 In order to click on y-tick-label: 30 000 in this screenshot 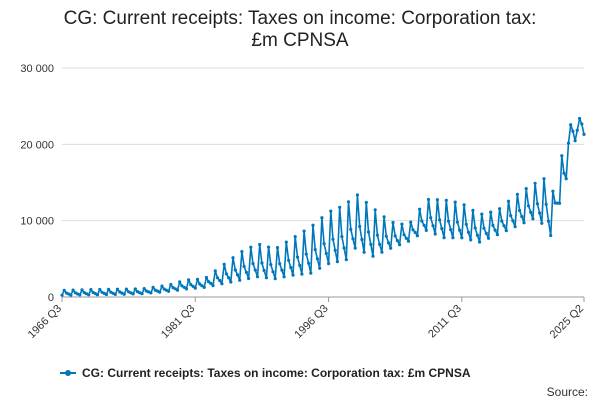, I will do `click(37, 69)`.